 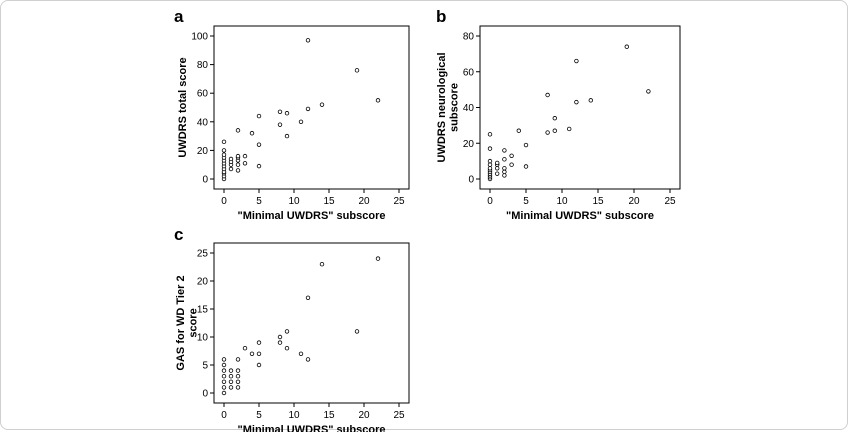 What do you see at coordinates (448, 107) in the screenshot?
I see `panel-b-y-axis-label: UWDRS neurologicalsubscore` at bounding box center [448, 107].